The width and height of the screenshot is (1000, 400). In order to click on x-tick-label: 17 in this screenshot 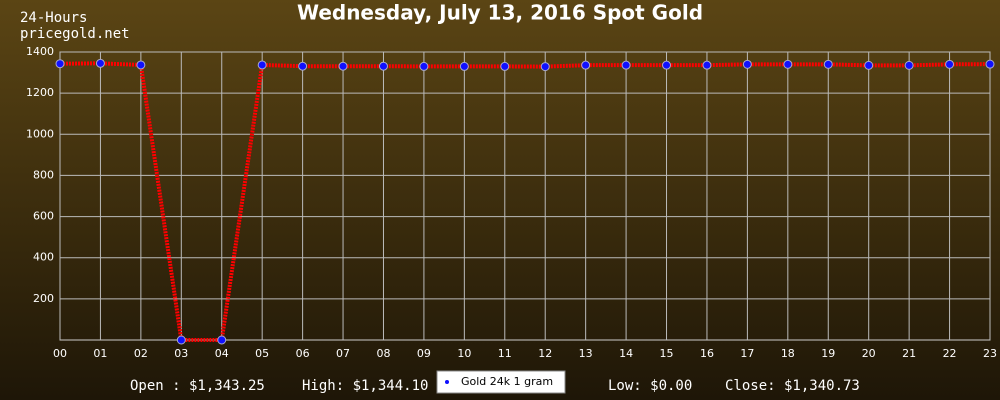, I will do `click(747, 353)`.